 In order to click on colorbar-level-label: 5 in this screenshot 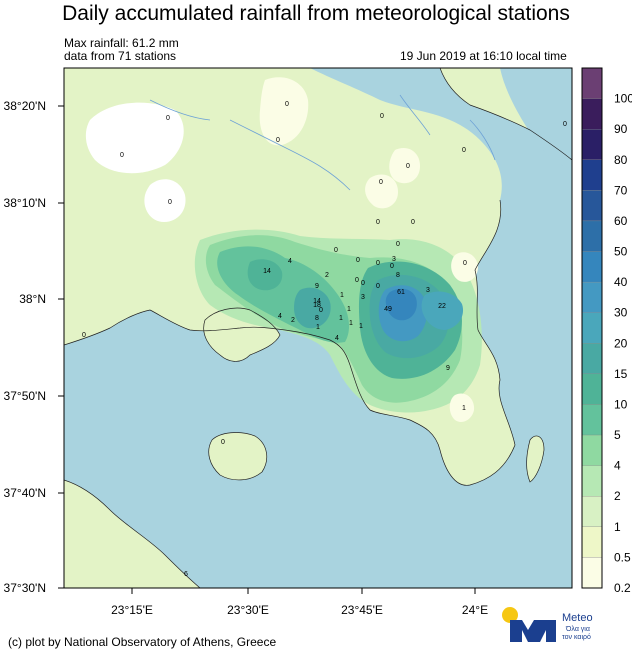, I will do `click(617, 435)`.